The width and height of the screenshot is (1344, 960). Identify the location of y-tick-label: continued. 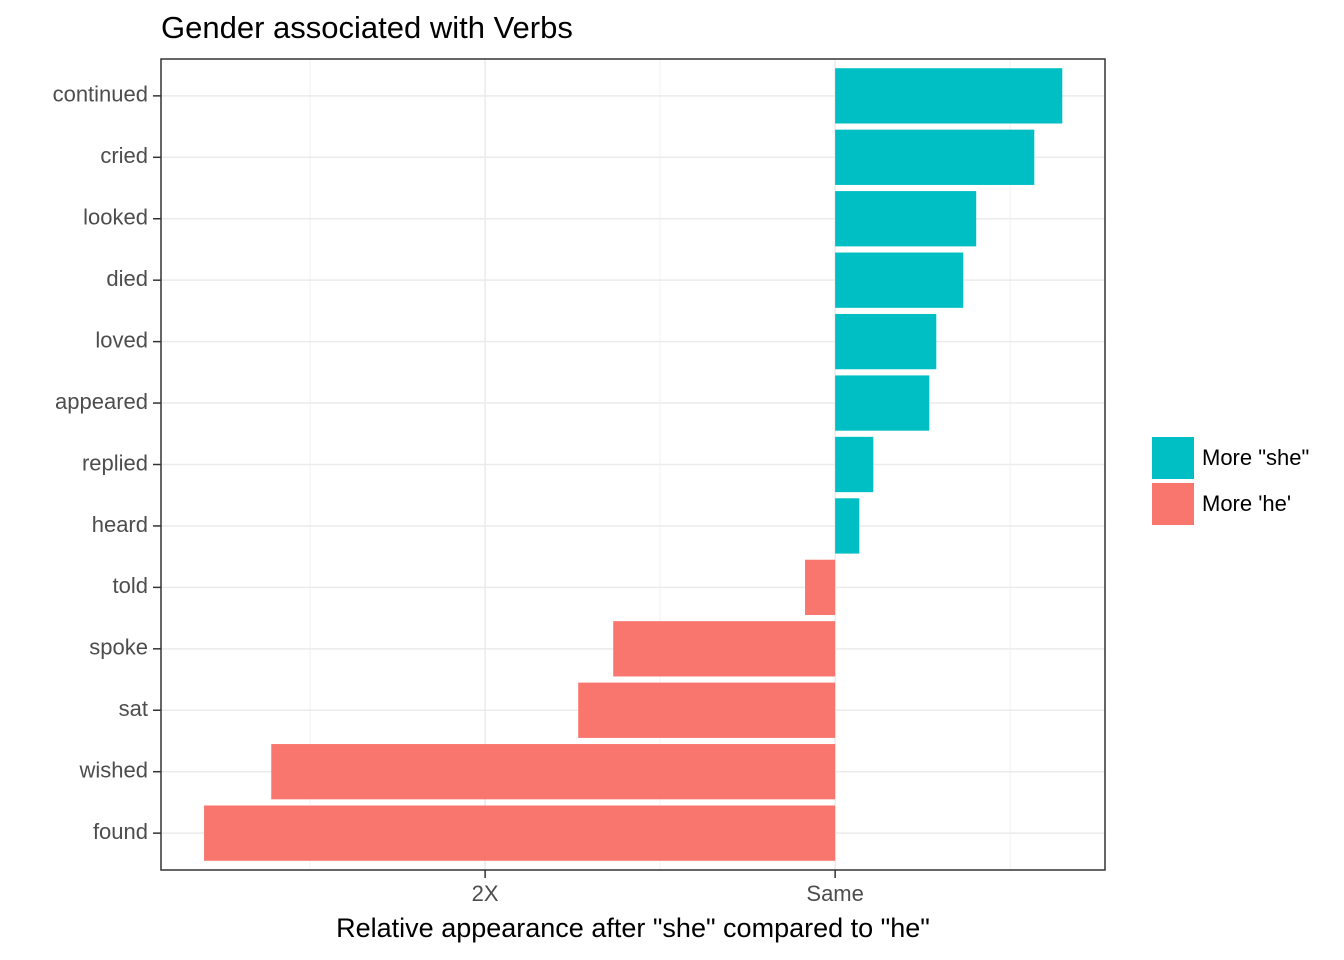
(100, 94).